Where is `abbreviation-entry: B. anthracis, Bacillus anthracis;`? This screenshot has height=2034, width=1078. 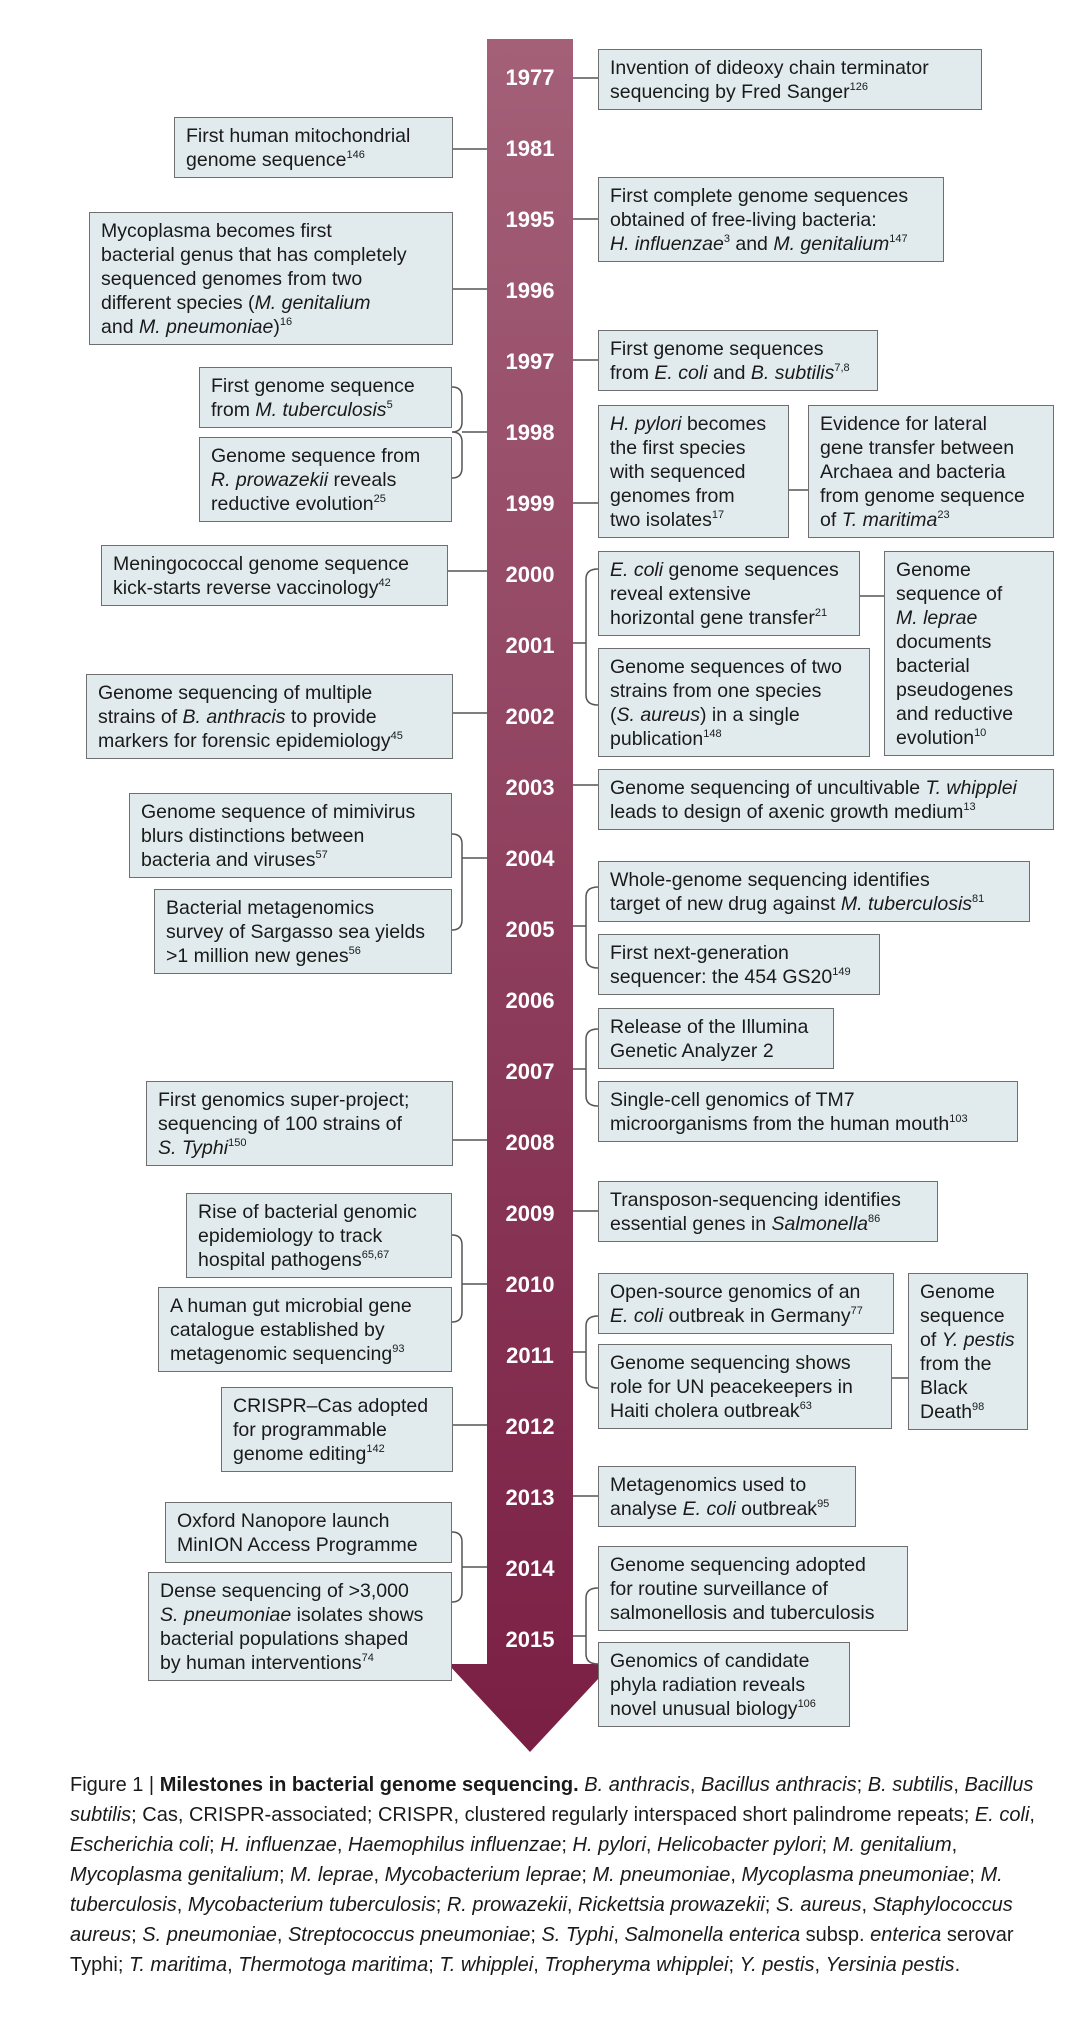 abbreviation-entry: B. anthracis, Bacillus anthracis; is located at coordinates (723, 1785).